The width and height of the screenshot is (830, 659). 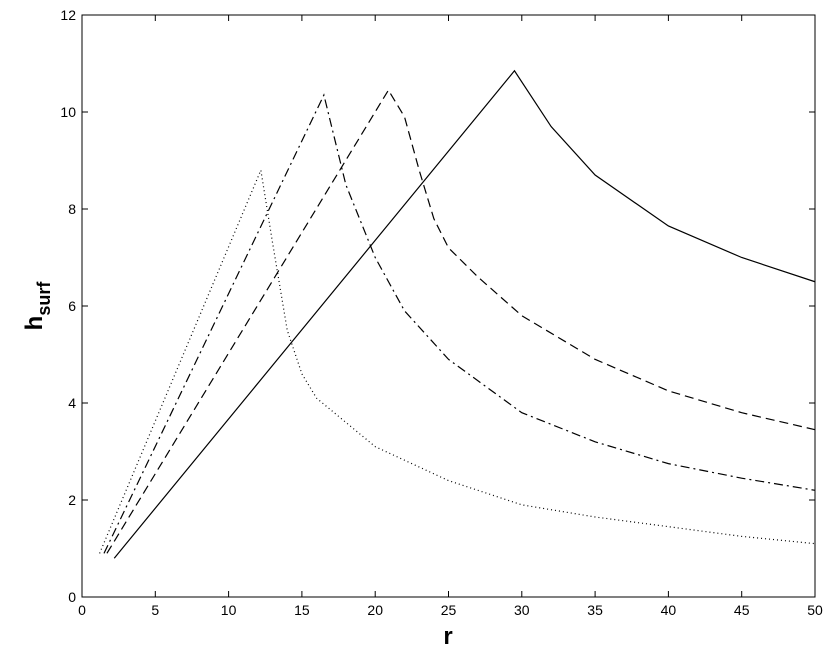 What do you see at coordinates (68, 15) in the screenshot?
I see `y-tick-label: 12` at bounding box center [68, 15].